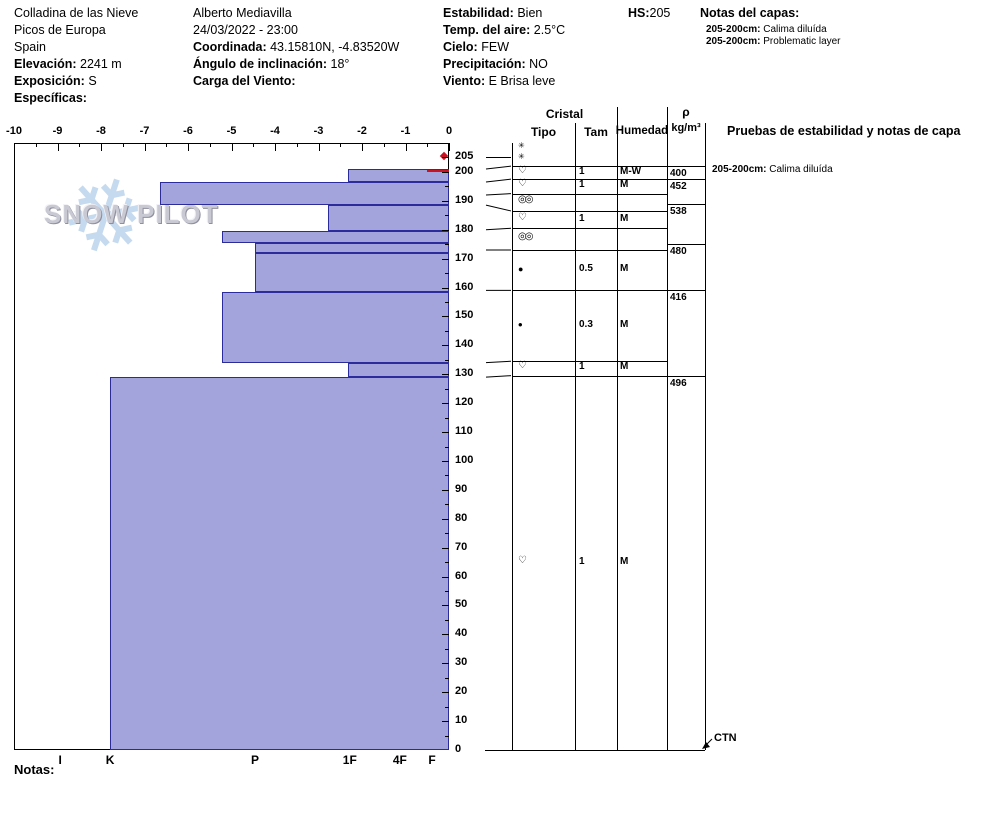 The height and width of the screenshot is (840, 994). What do you see at coordinates (538, 64) in the screenshot?
I see `precip-value: NO` at bounding box center [538, 64].